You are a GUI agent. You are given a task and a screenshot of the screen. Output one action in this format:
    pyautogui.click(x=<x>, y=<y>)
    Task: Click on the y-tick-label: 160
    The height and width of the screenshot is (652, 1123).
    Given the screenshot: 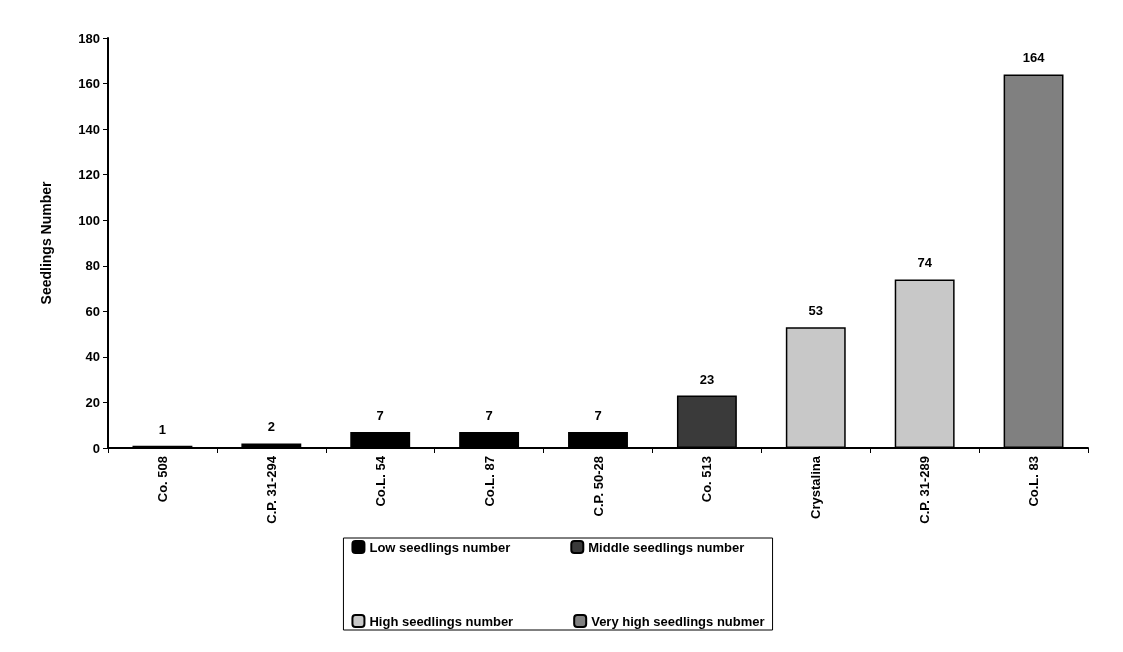 What is the action you would take?
    pyautogui.click(x=89, y=84)
    